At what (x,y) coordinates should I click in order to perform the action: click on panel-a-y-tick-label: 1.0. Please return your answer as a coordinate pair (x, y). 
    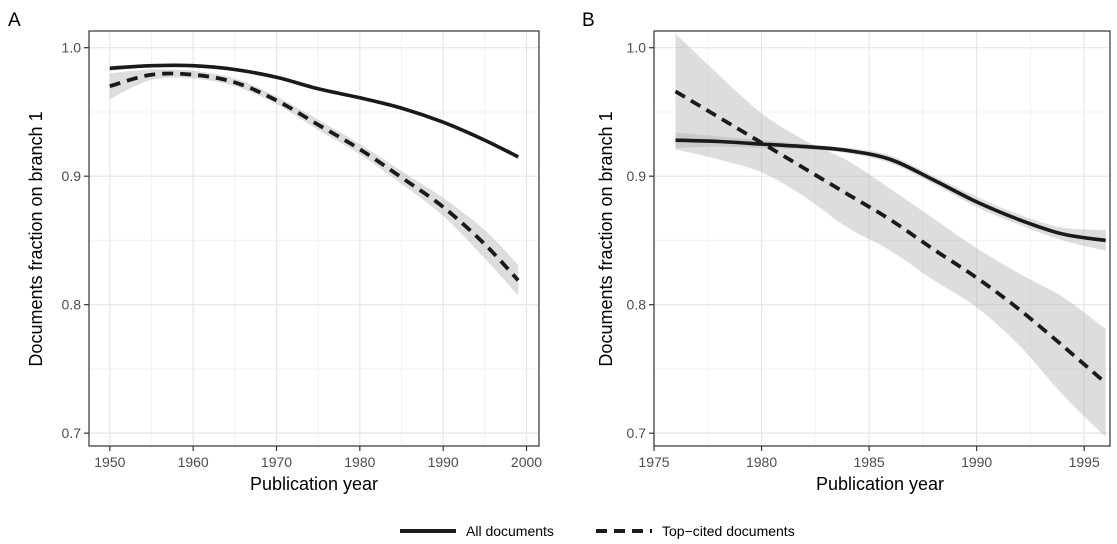
    Looking at the image, I should click on (72, 48).